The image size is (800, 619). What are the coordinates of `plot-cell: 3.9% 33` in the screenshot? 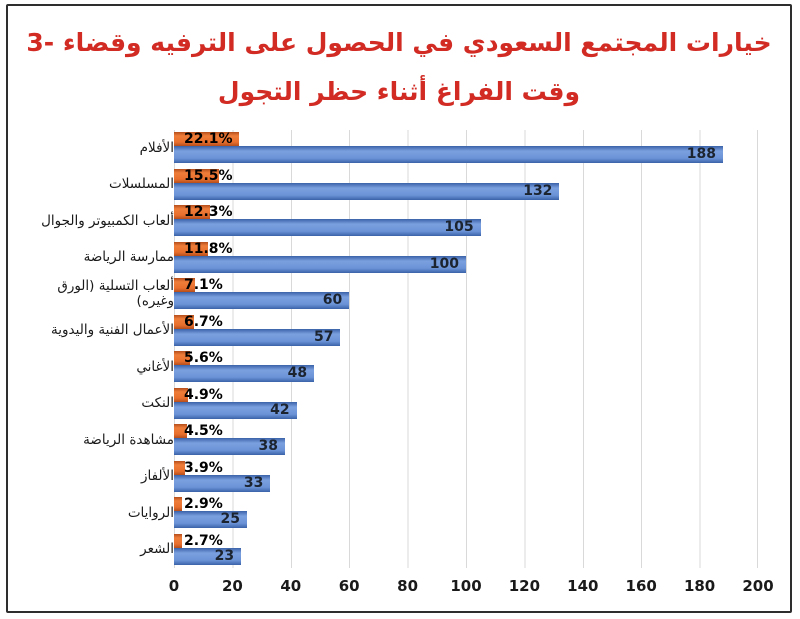 It's located at (466, 476).